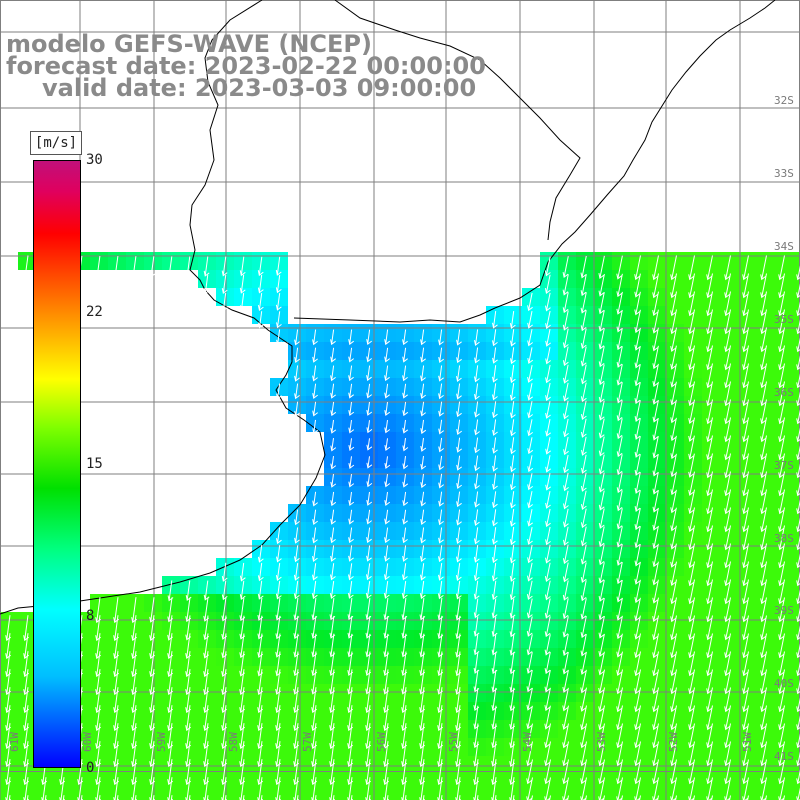  What do you see at coordinates (14, 742) in the screenshot?
I see `lon-label: 61W` at bounding box center [14, 742].